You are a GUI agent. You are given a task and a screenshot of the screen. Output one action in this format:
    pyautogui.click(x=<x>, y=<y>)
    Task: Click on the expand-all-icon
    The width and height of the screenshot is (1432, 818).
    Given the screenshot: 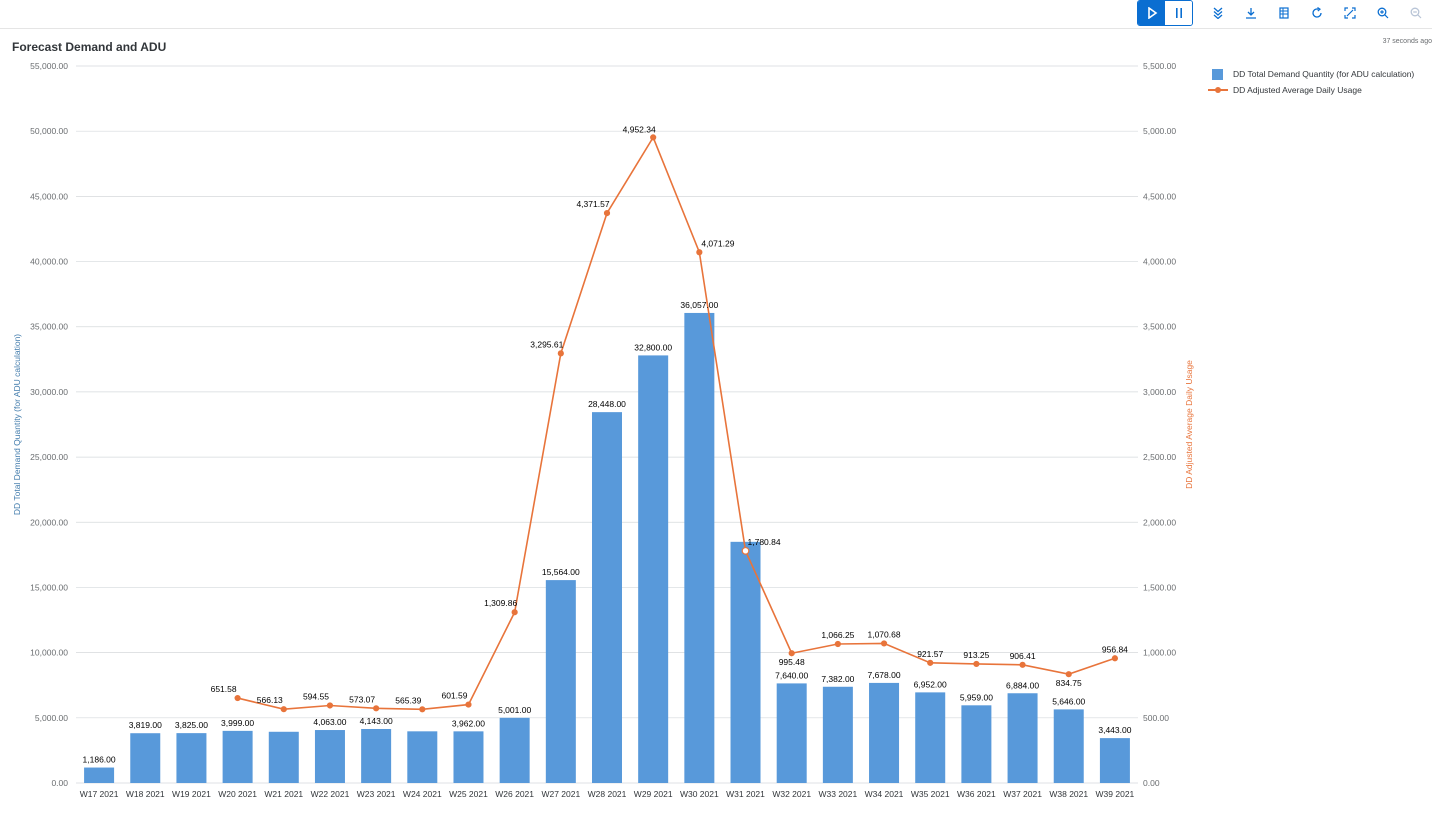 What is the action you would take?
    pyautogui.click(x=1217, y=13)
    